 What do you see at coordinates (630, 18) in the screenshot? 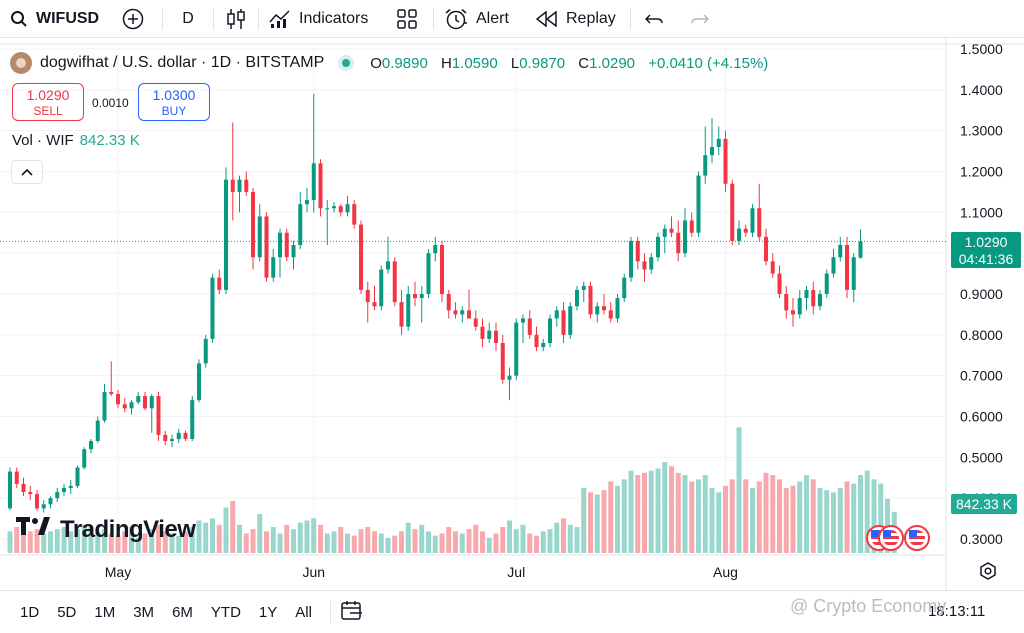
I see `divider` at bounding box center [630, 18].